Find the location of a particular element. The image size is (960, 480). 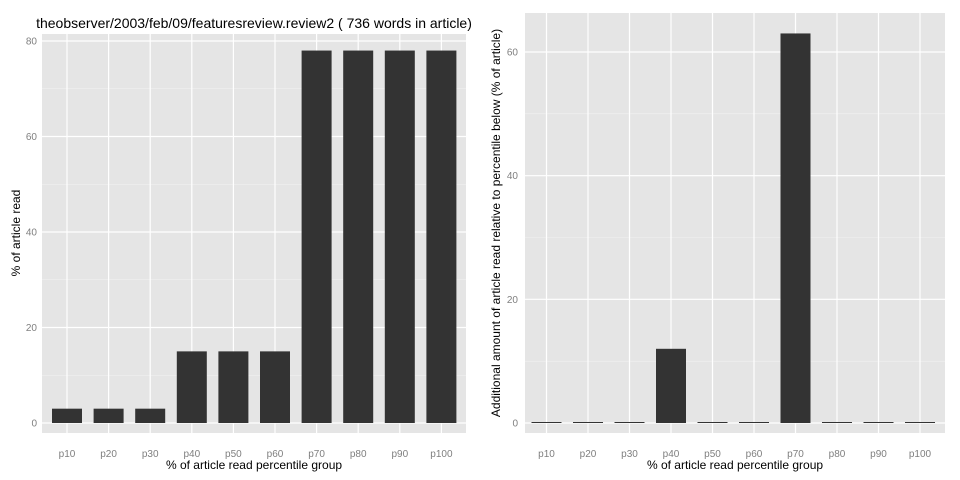

right-bar-p50 is located at coordinates (712, 422).